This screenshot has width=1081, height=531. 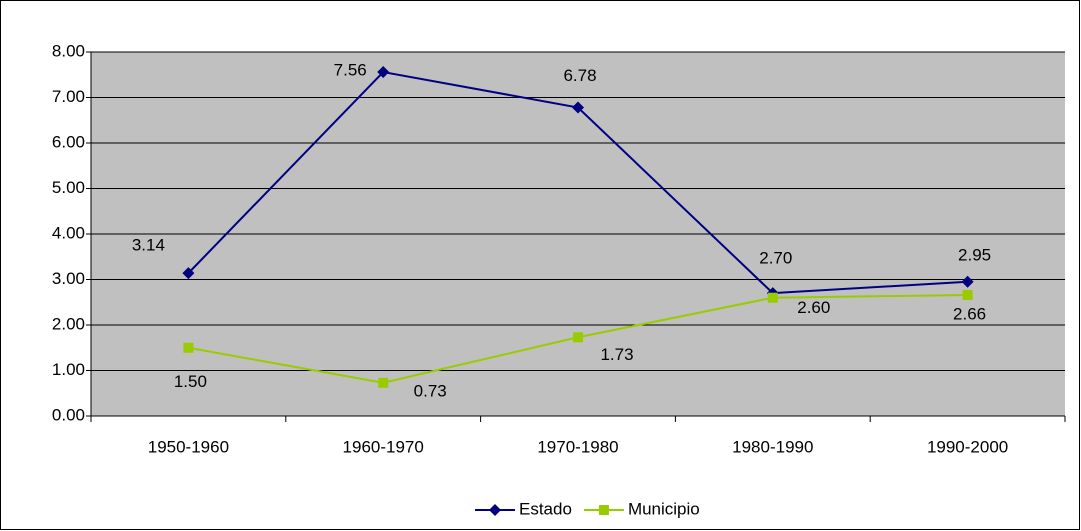 I want to click on y-tick-label: 4.00, so click(x=68, y=232).